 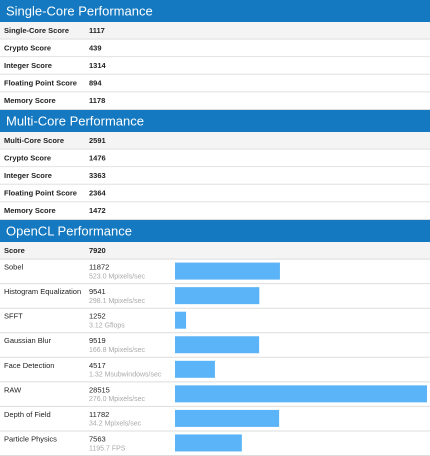 What do you see at coordinates (98, 193) in the screenshot?
I see `row-score: 2364` at bounding box center [98, 193].